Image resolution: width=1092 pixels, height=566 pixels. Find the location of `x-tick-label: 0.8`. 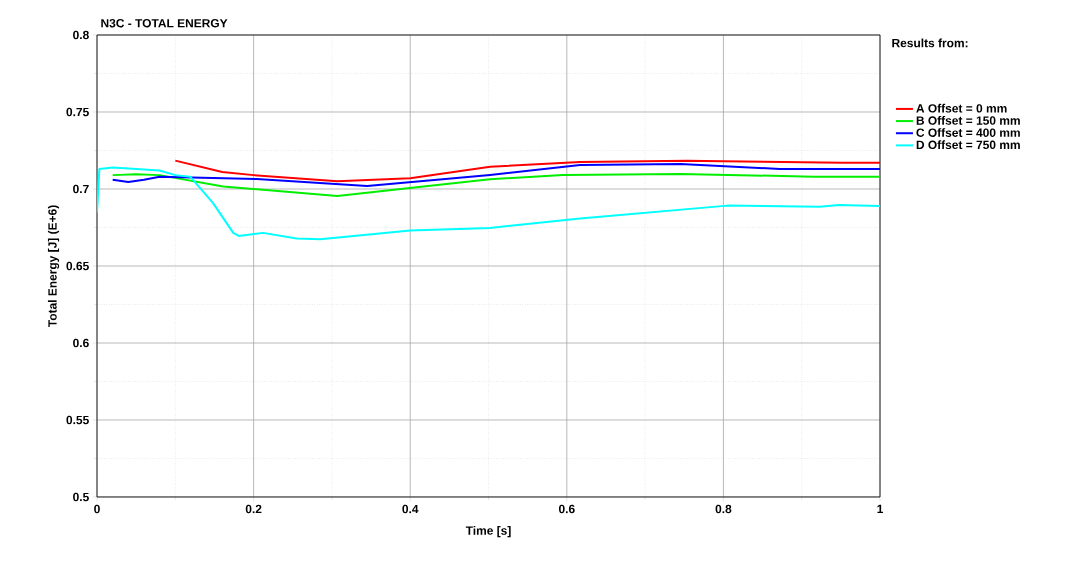

x-tick-label: 0.8 is located at coordinates (723, 509).